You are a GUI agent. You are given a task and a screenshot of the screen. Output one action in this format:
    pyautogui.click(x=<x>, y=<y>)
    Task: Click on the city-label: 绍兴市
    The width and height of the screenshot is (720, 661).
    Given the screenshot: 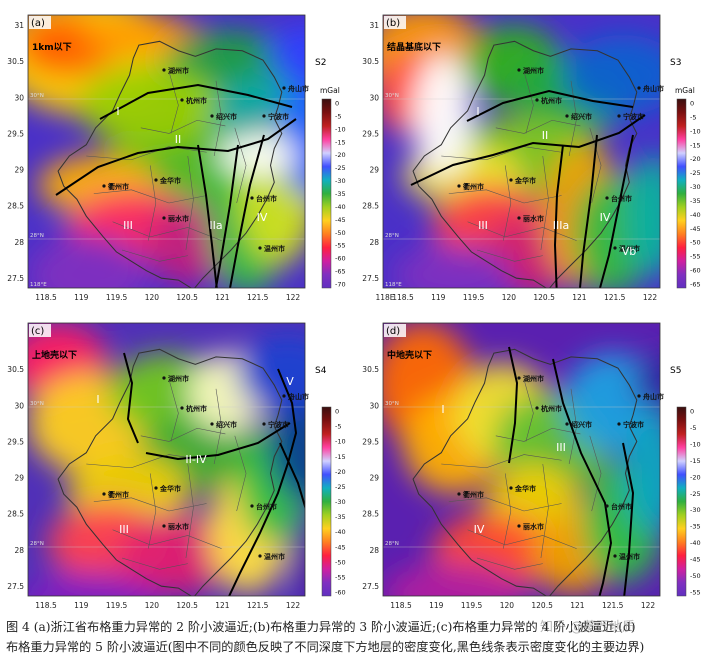 What is the action you would take?
    pyautogui.click(x=226, y=116)
    